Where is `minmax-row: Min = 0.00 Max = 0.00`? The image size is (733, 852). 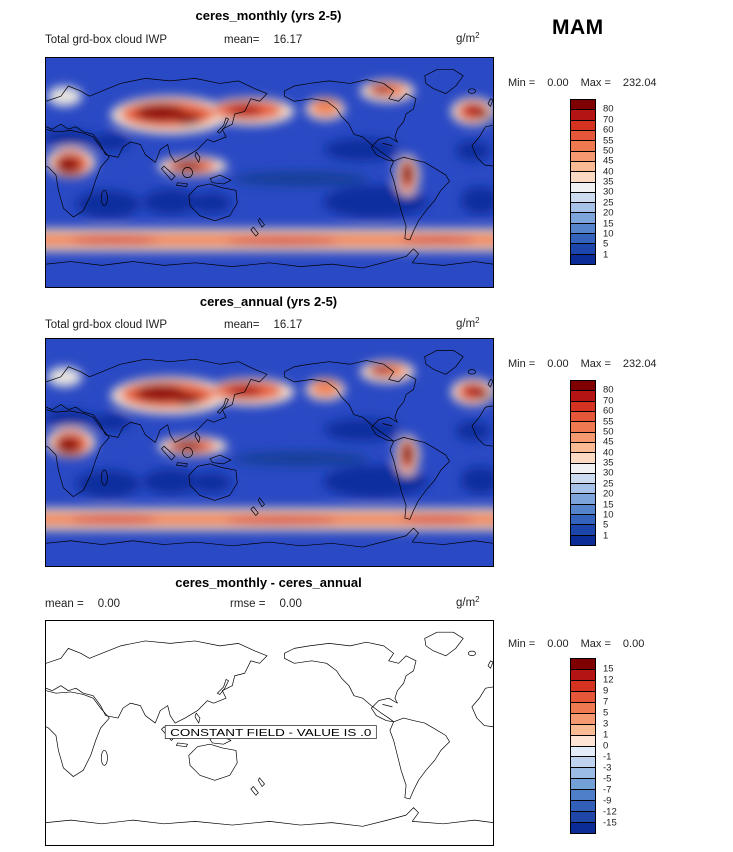
minmax-row: Min = 0.00 Max = 0.00 is located at coordinates (576, 644).